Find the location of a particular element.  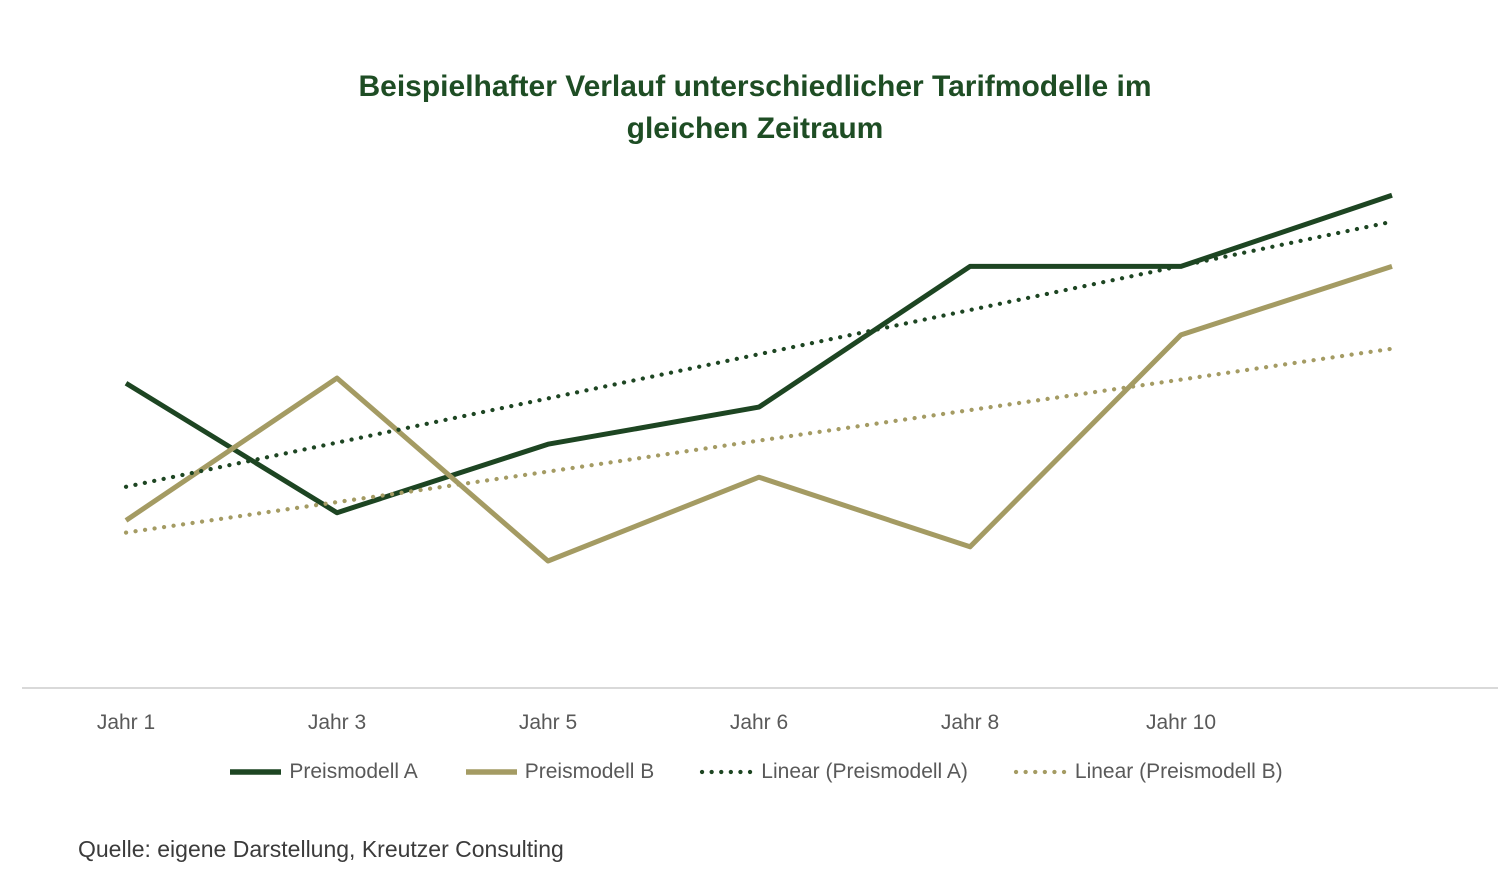

legend-entry-4: Linear (Preismodell B) is located at coordinates (1148, 772).